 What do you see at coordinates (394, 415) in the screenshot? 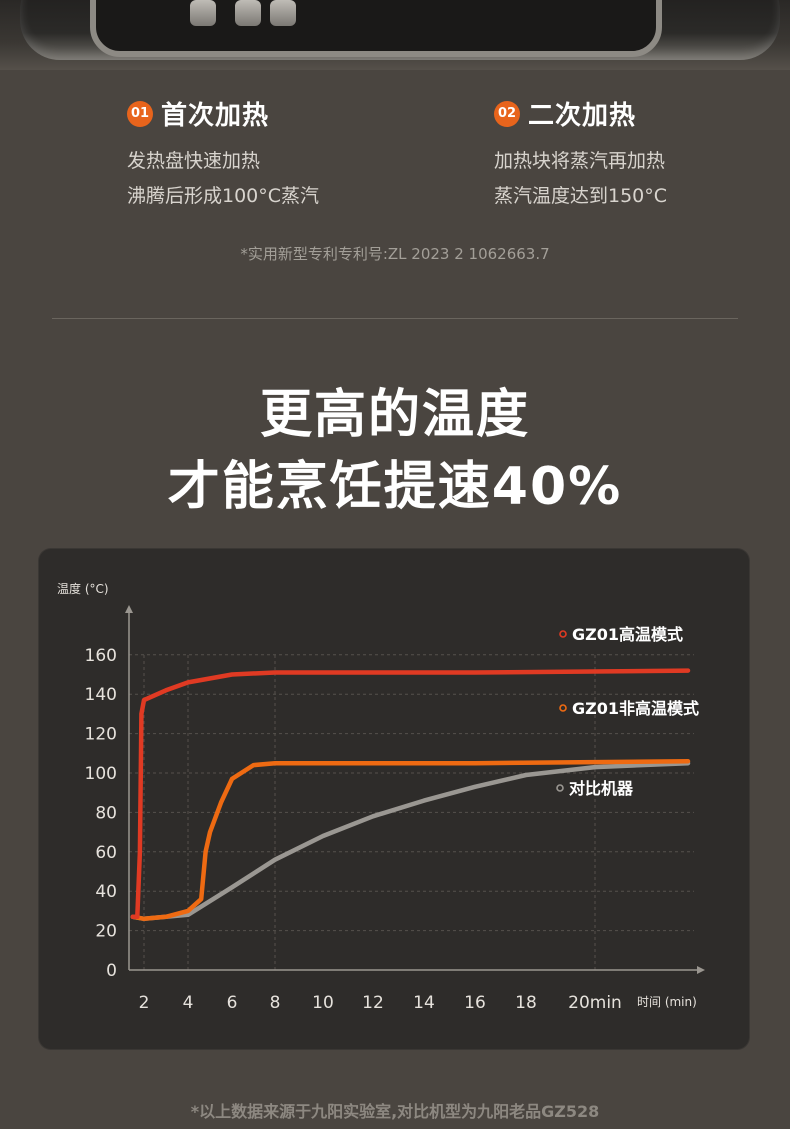
I see `headline-line-1: 更高的温度` at bounding box center [394, 415].